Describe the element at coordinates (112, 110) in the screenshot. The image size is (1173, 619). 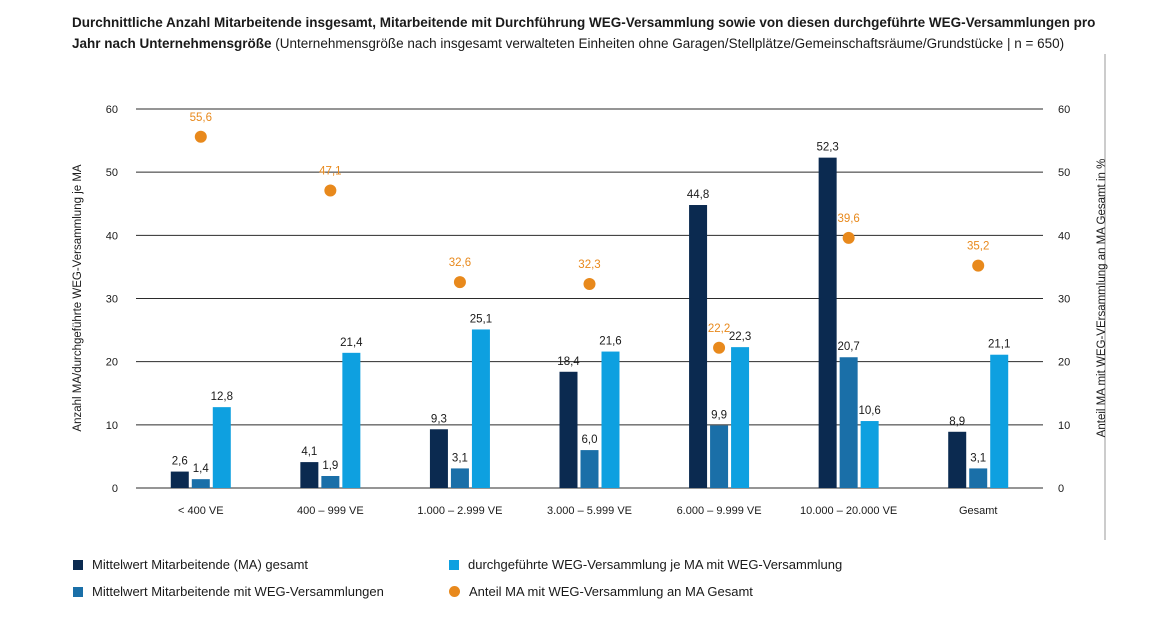
I see `y-tick-label-left: 60` at that location.